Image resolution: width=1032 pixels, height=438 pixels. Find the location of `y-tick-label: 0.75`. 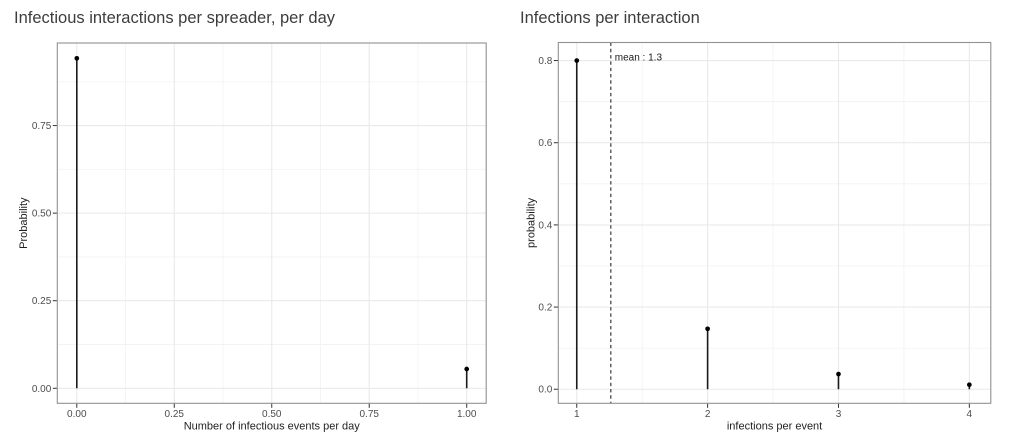

y-tick-label: 0.75 is located at coordinates (42, 126).